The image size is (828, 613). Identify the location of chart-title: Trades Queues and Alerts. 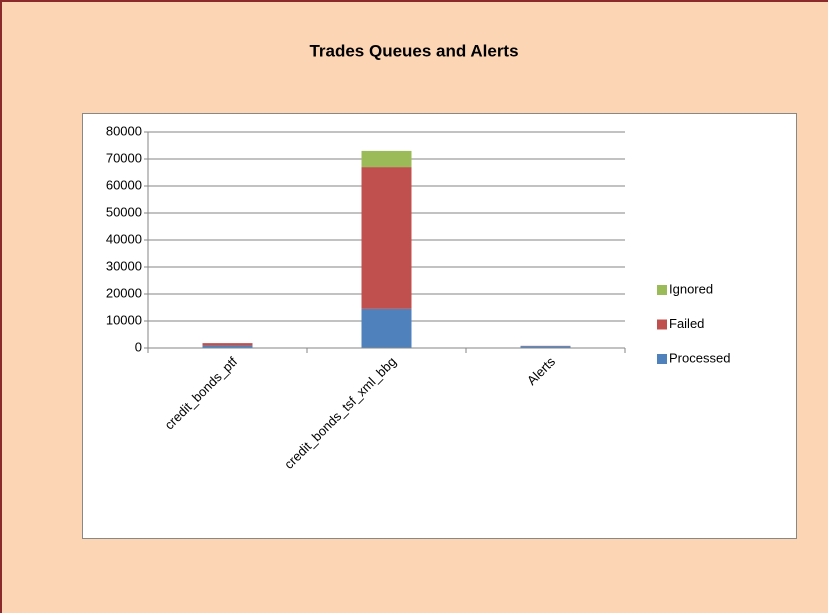
(413, 50).